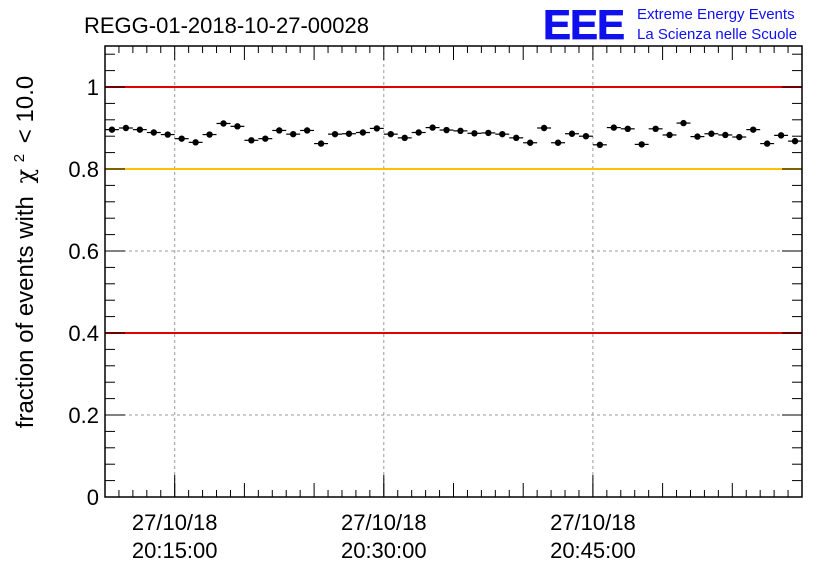 The image size is (836, 572). I want to click on data-points, so click(453, 134).